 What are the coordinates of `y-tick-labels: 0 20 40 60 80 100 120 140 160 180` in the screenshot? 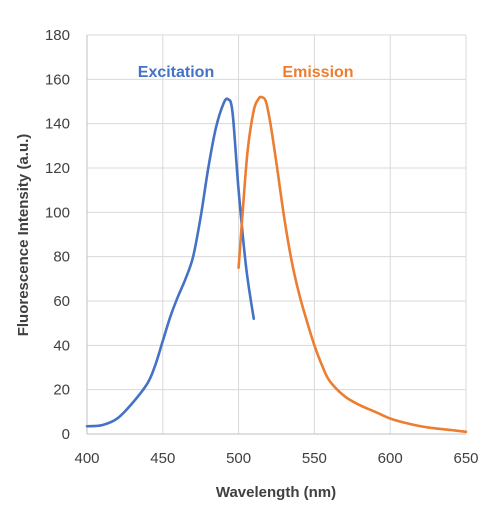 It's located at (57, 235).